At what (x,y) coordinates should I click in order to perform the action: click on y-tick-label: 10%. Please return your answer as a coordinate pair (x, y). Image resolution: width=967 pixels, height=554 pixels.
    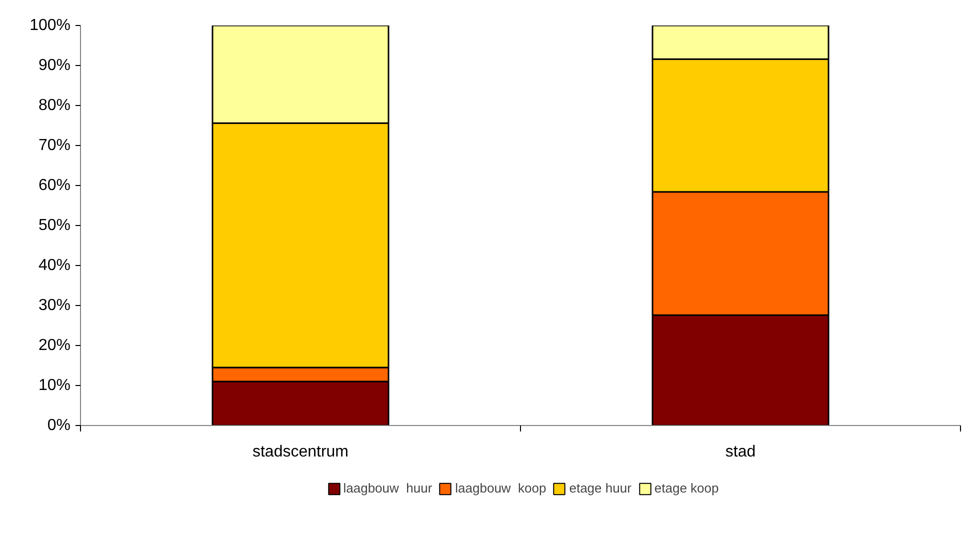
    Looking at the image, I should click on (54, 385).